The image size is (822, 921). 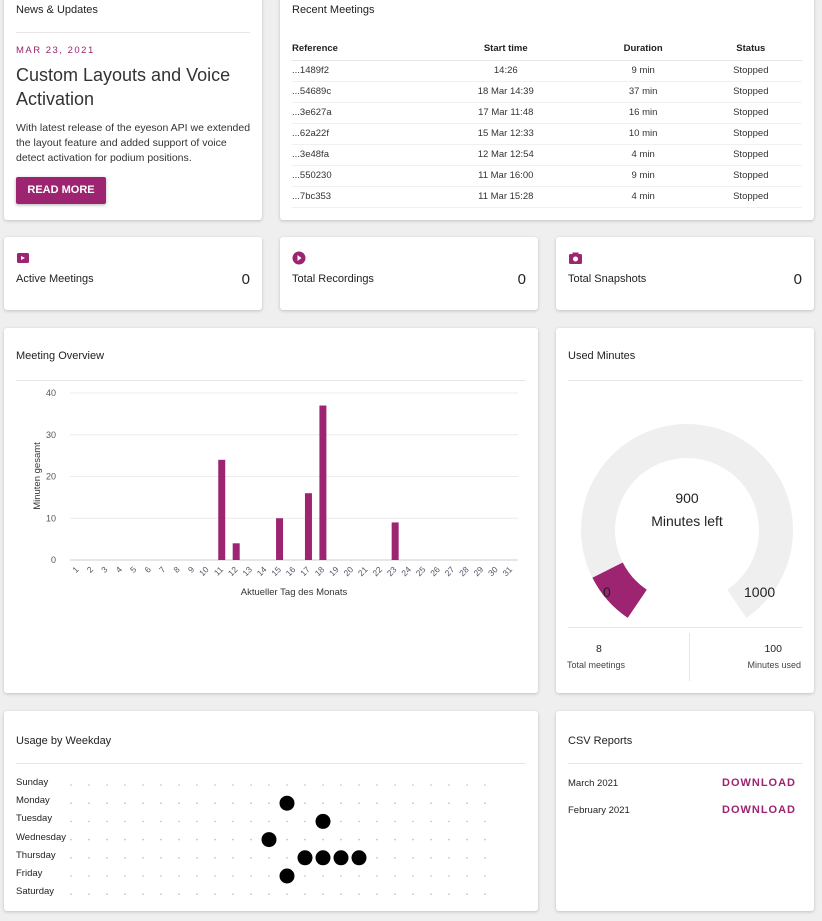 What do you see at coordinates (505, 197) in the screenshot?
I see `table-cell: 11 Mar 15:28` at bounding box center [505, 197].